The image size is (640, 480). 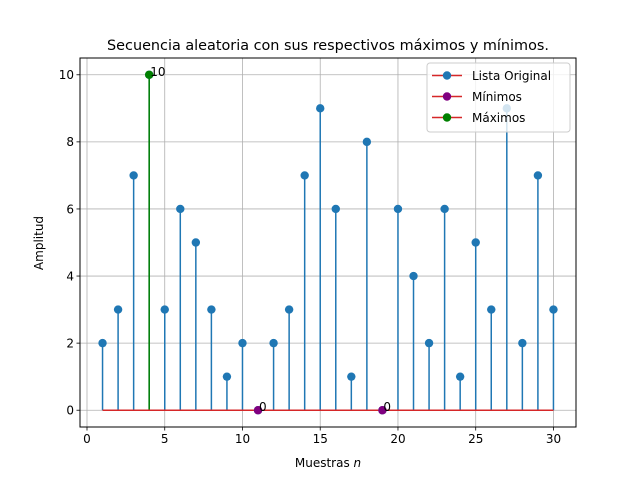 What do you see at coordinates (70, 411) in the screenshot?
I see `y-tick-label: 0` at bounding box center [70, 411].